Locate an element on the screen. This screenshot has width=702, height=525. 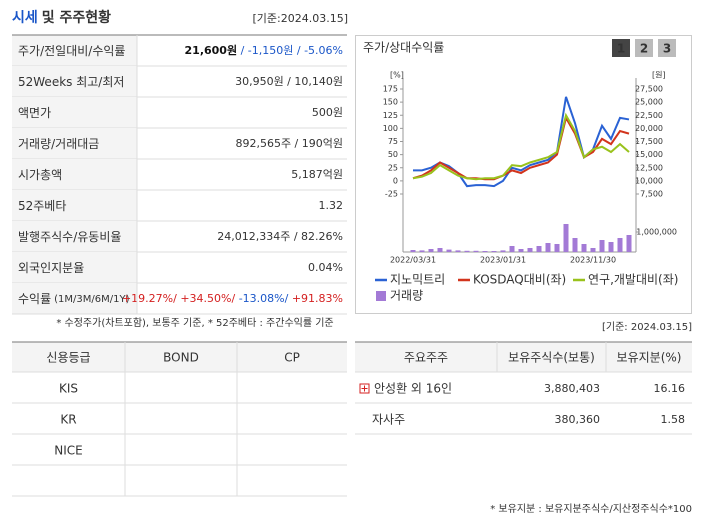
row-value: 30,950원 / 10,140원 is located at coordinates (289, 81).